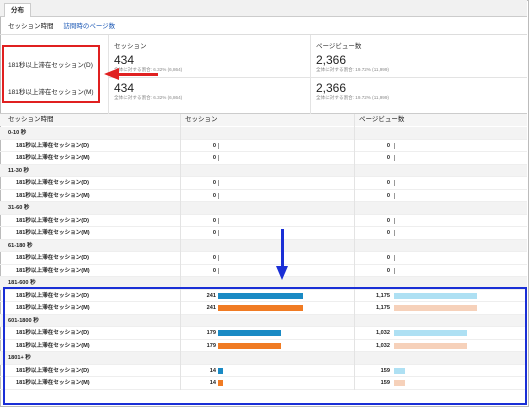  What do you see at coordinates (124, 88) in the screenshot?
I see `sessions-total-m: 434` at bounding box center [124, 88].